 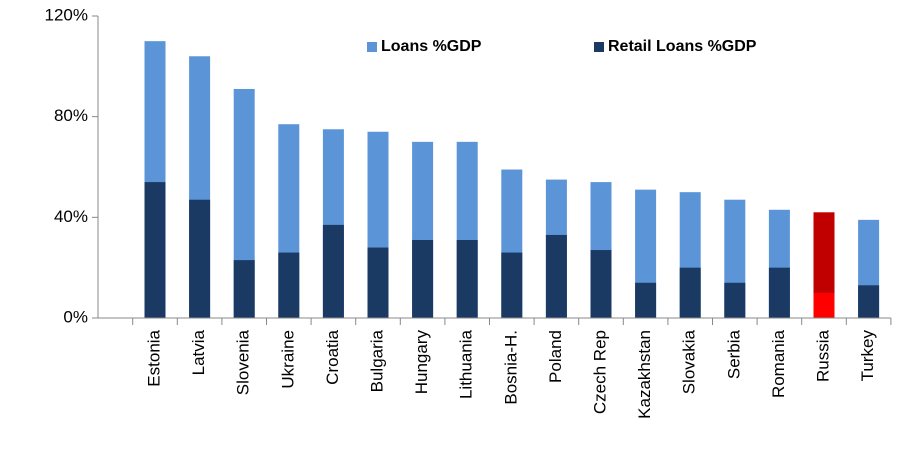 I want to click on x-tick-label: Turkey, so click(x=867, y=356).